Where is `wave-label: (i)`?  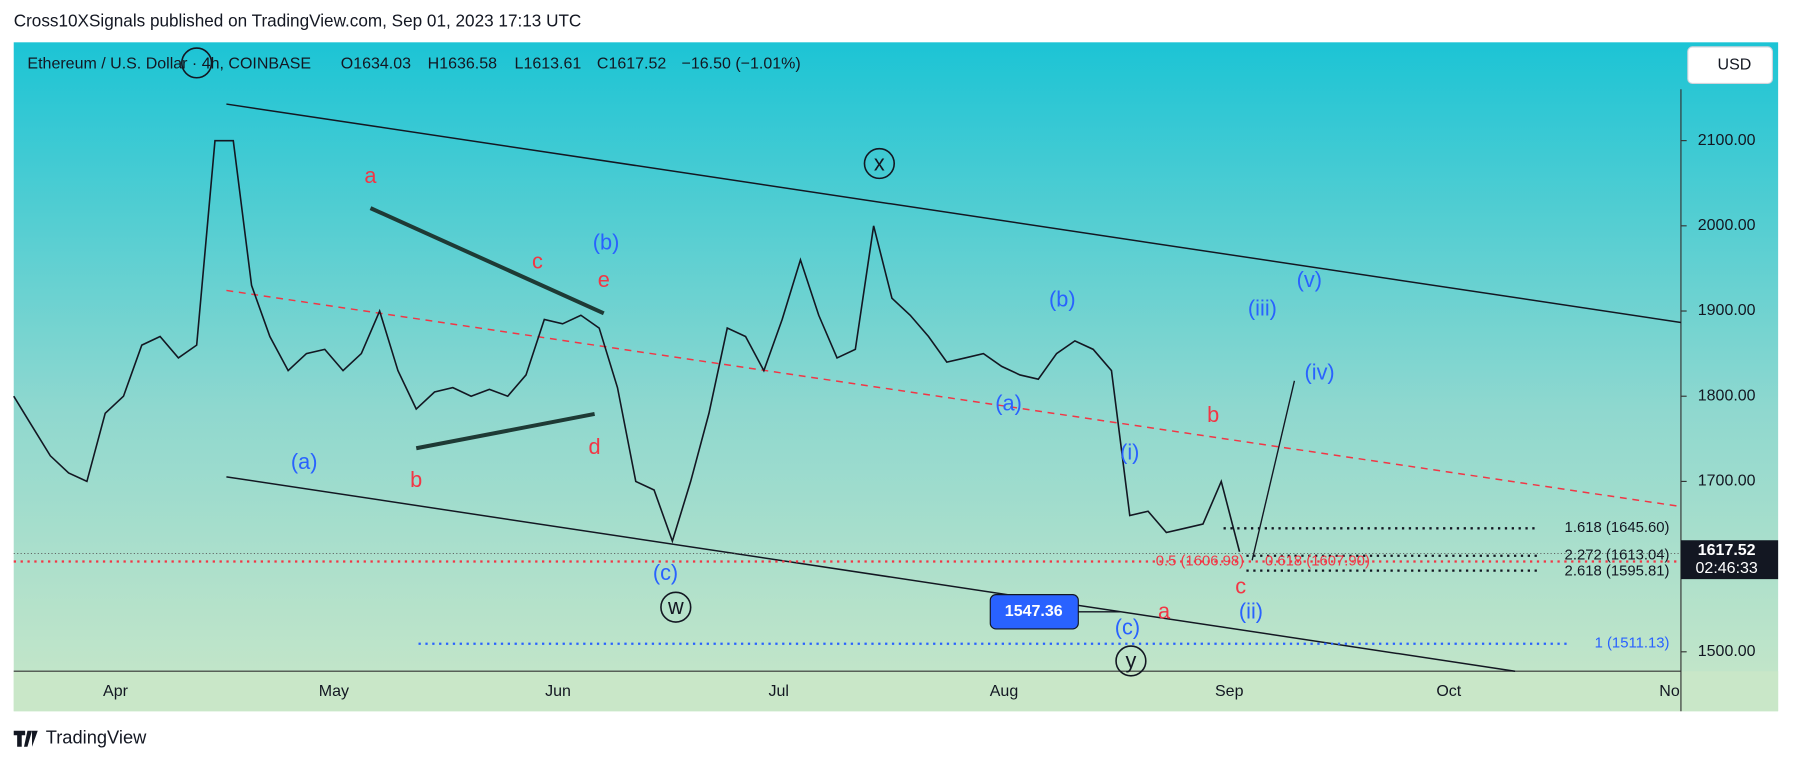 wave-label: (i) is located at coordinates (1129, 452).